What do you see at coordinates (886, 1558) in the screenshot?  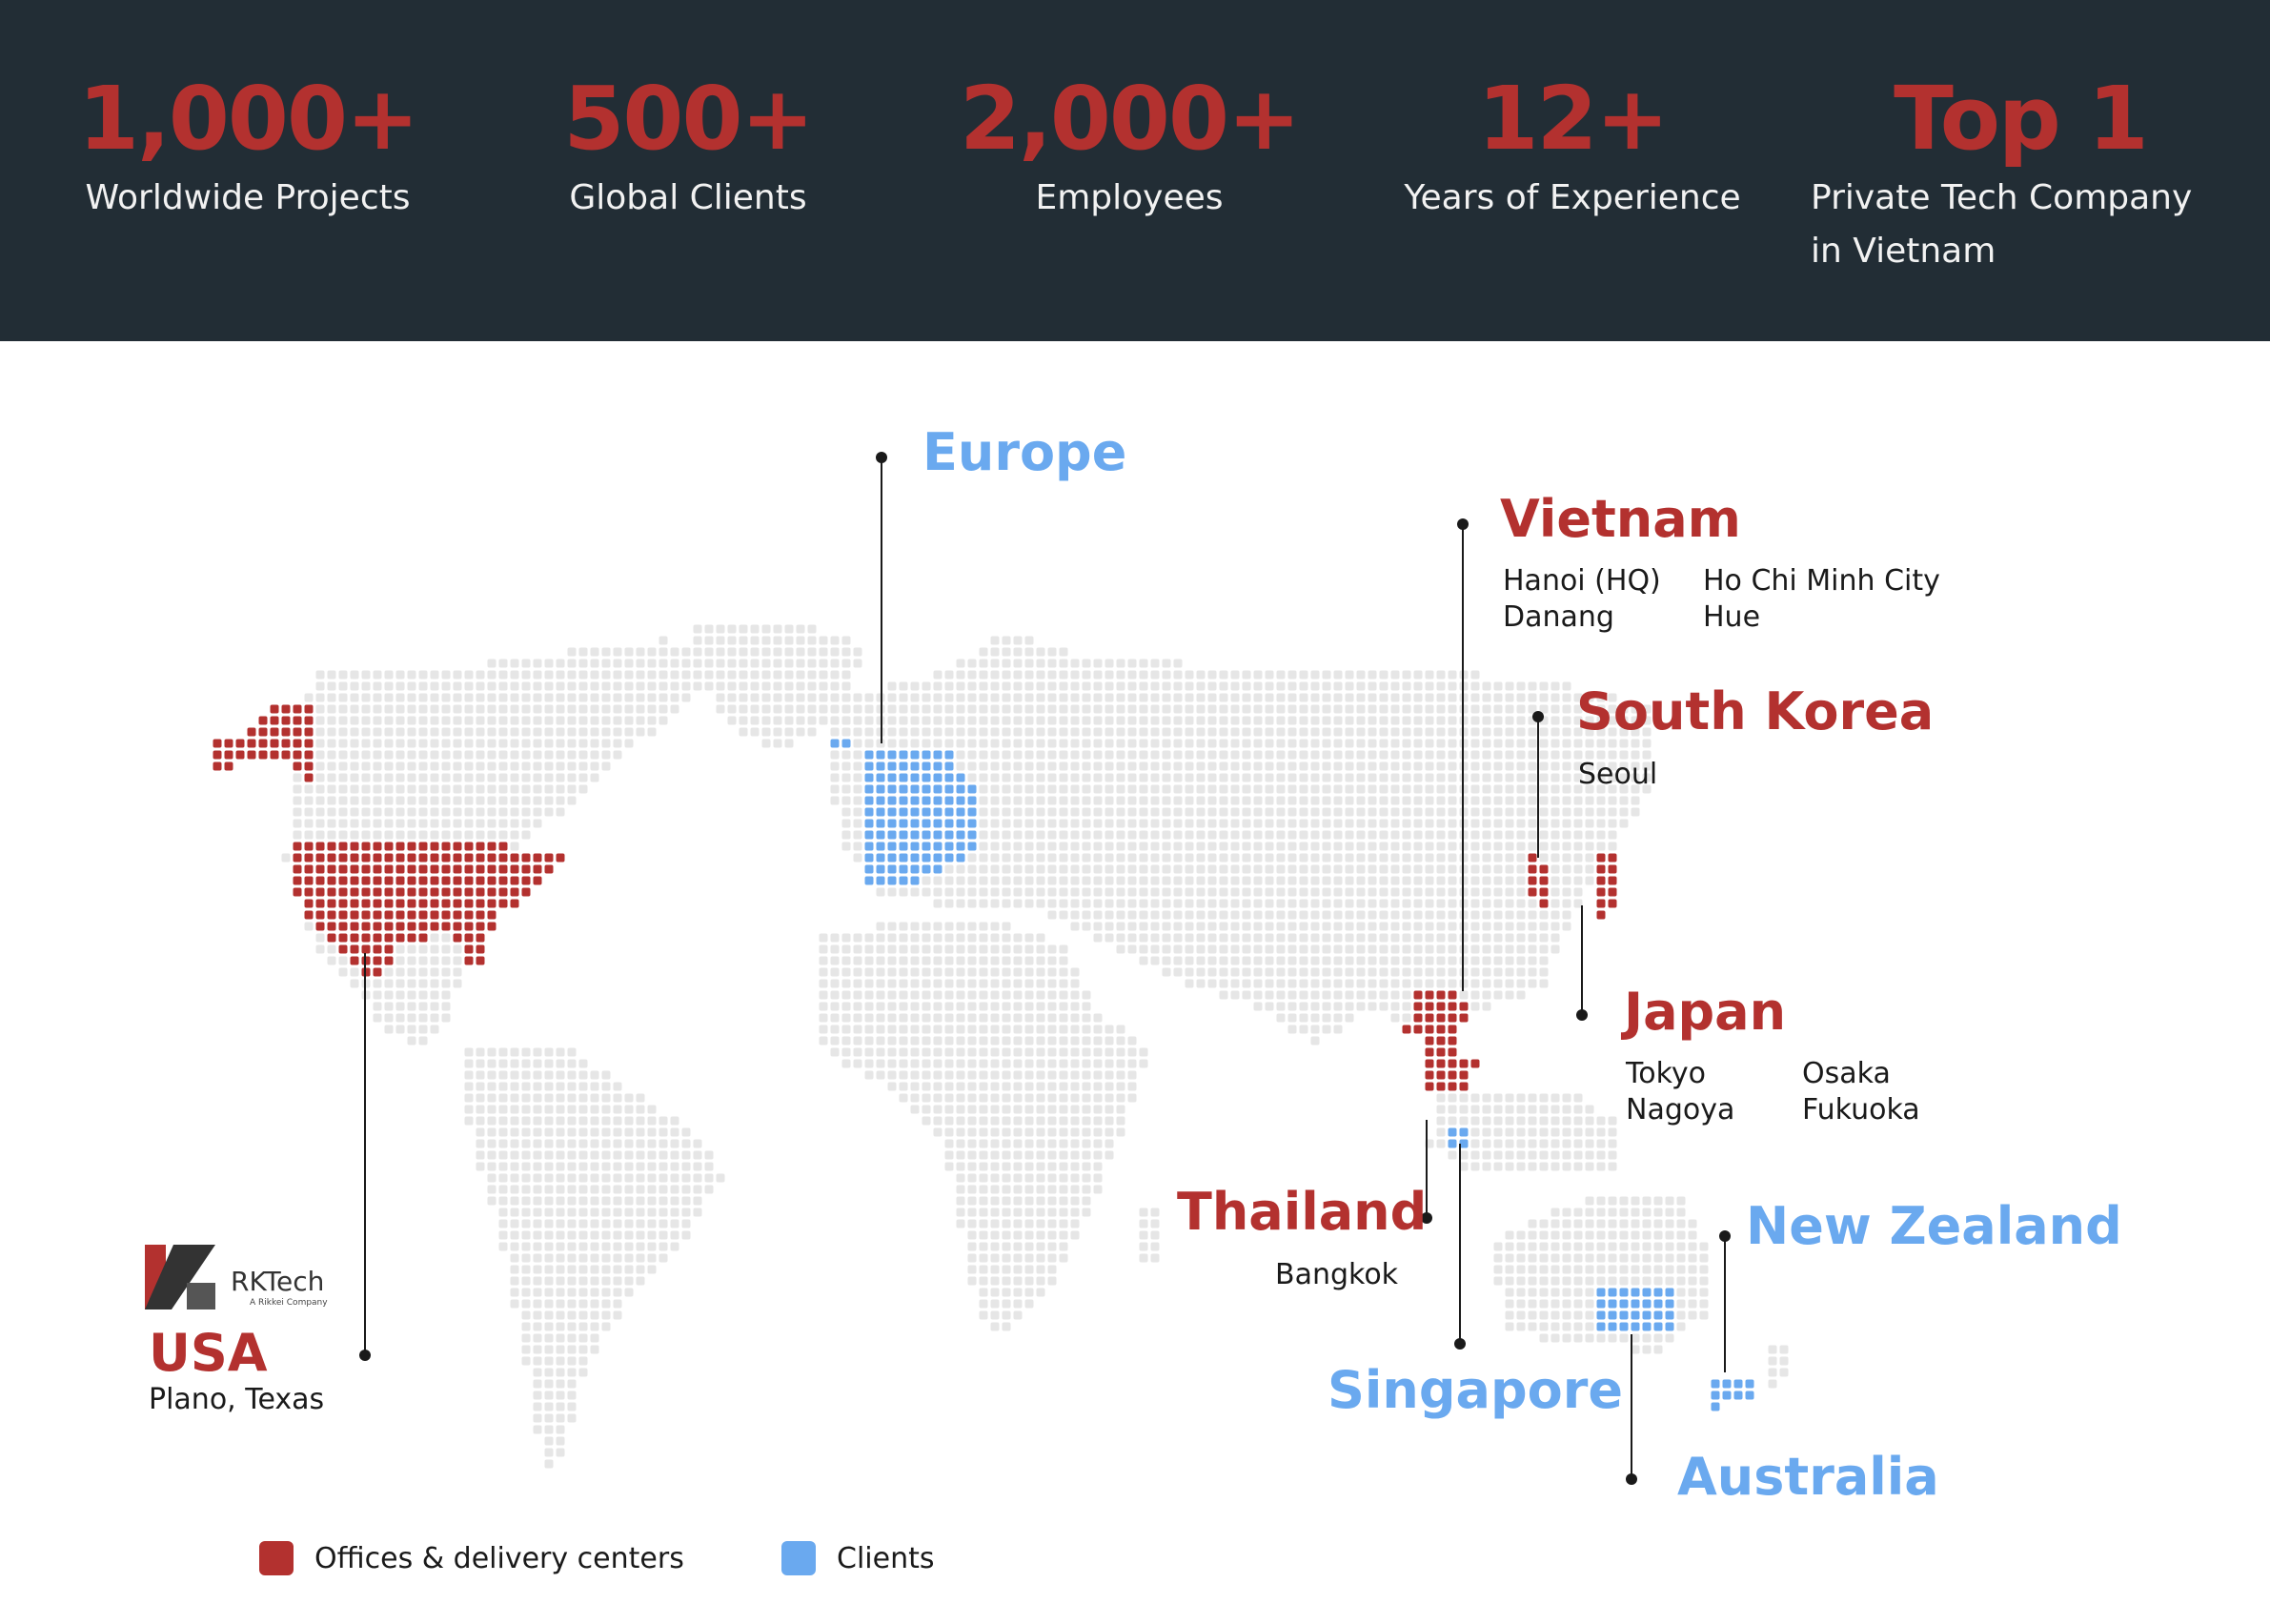 I see `legend-label: Clients` at bounding box center [886, 1558].